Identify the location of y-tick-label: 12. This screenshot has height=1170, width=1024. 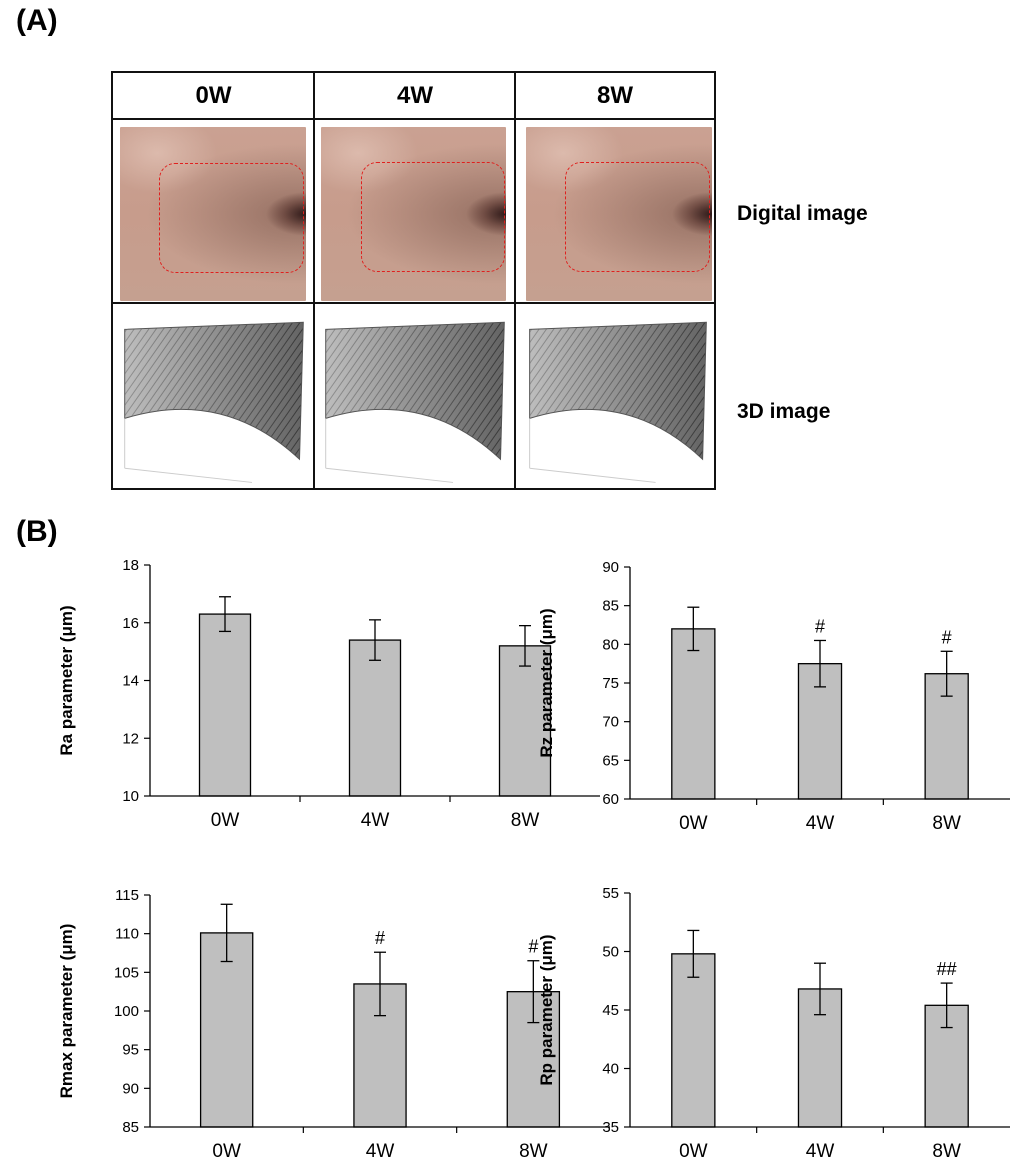
(130, 738).